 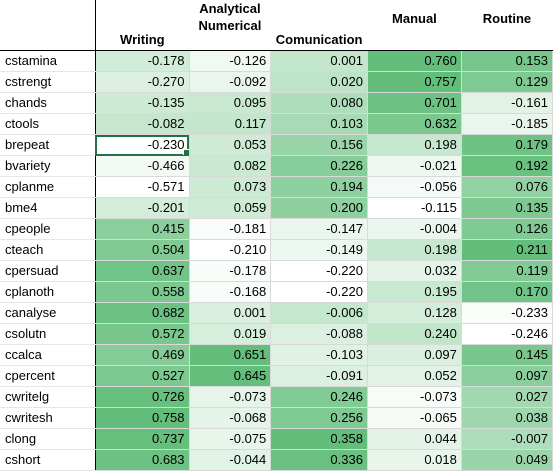 What do you see at coordinates (319, 418) in the screenshot?
I see `cell-comunication: 0.256` at bounding box center [319, 418].